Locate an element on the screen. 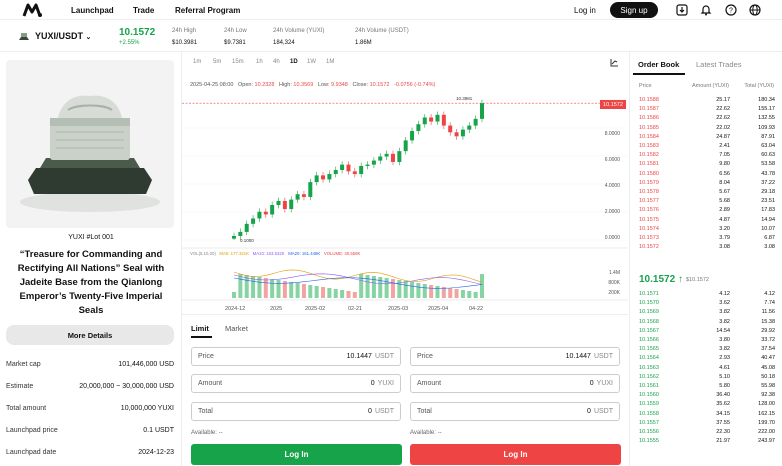 This screenshot has width=782, height=466. ask-row: 10.1573 3.79 6.87 is located at coordinates (706, 238).